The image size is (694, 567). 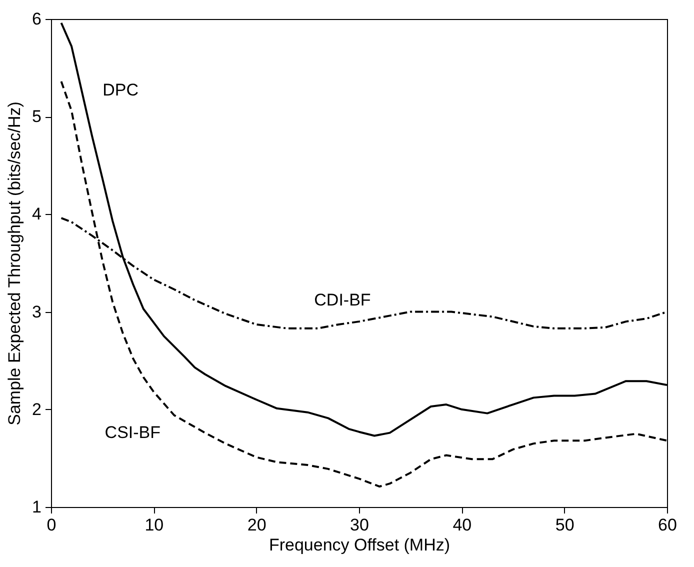 I want to click on y-tick-label: 3, so click(x=37, y=312).